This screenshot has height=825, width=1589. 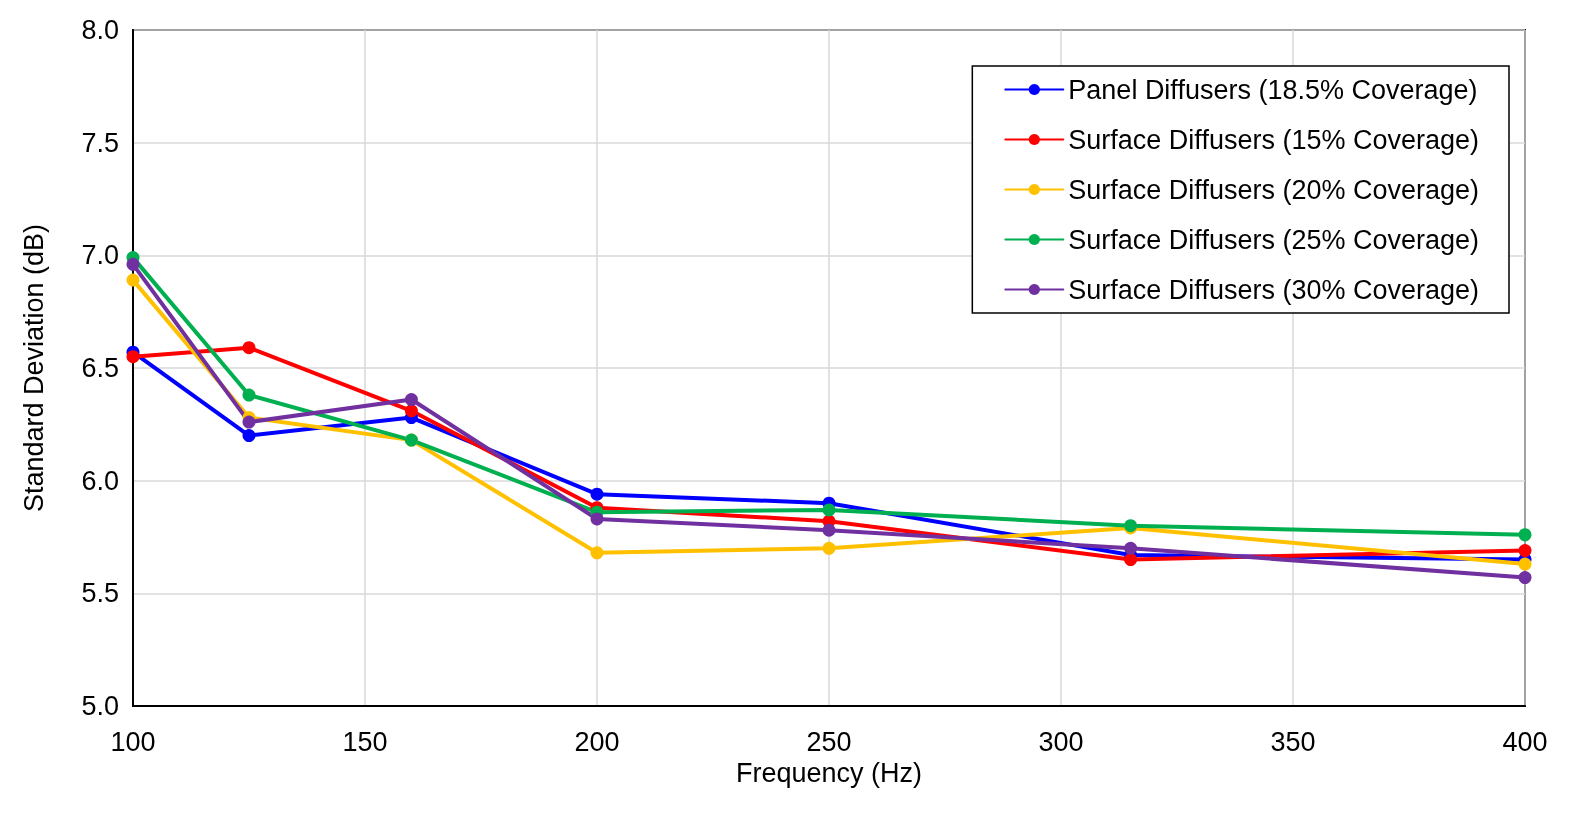 What do you see at coordinates (829, 741) in the screenshot?
I see `x-tick-label: 250` at bounding box center [829, 741].